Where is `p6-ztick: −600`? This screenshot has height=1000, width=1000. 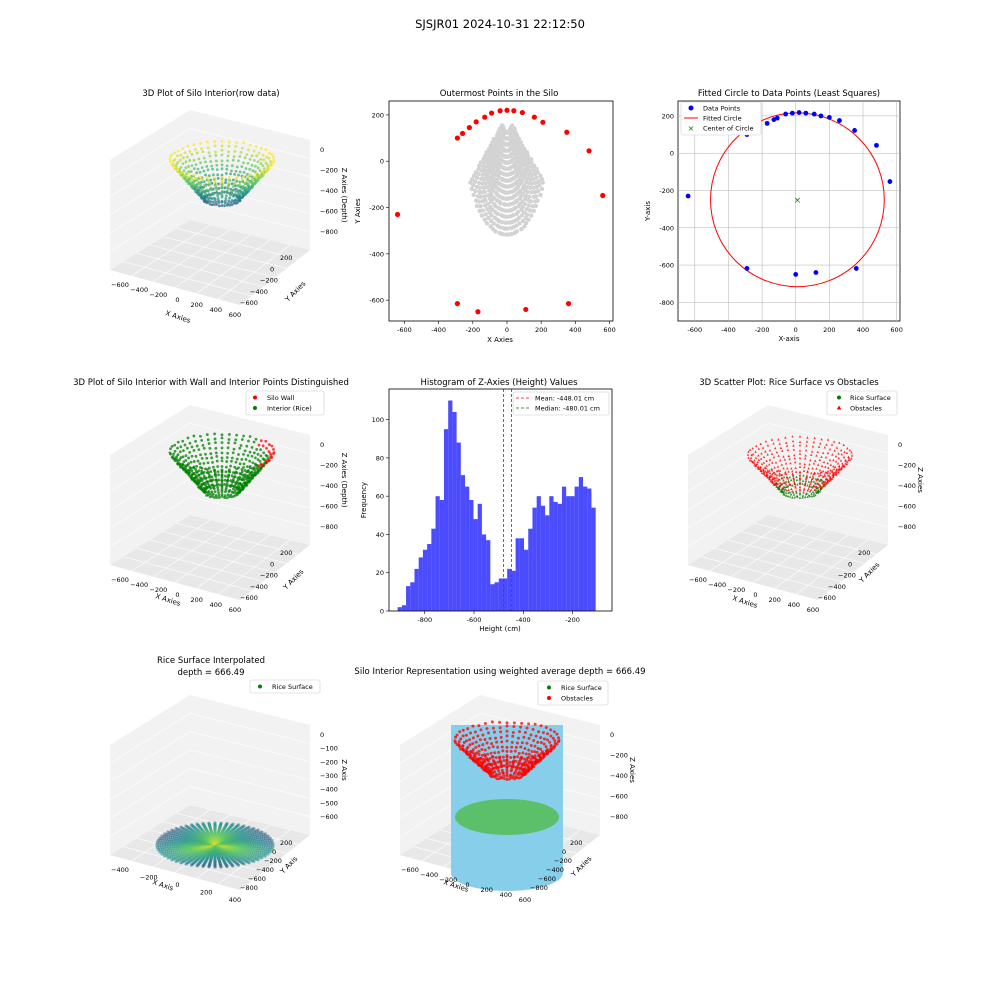
p6-ztick: −600 is located at coordinates (907, 507).